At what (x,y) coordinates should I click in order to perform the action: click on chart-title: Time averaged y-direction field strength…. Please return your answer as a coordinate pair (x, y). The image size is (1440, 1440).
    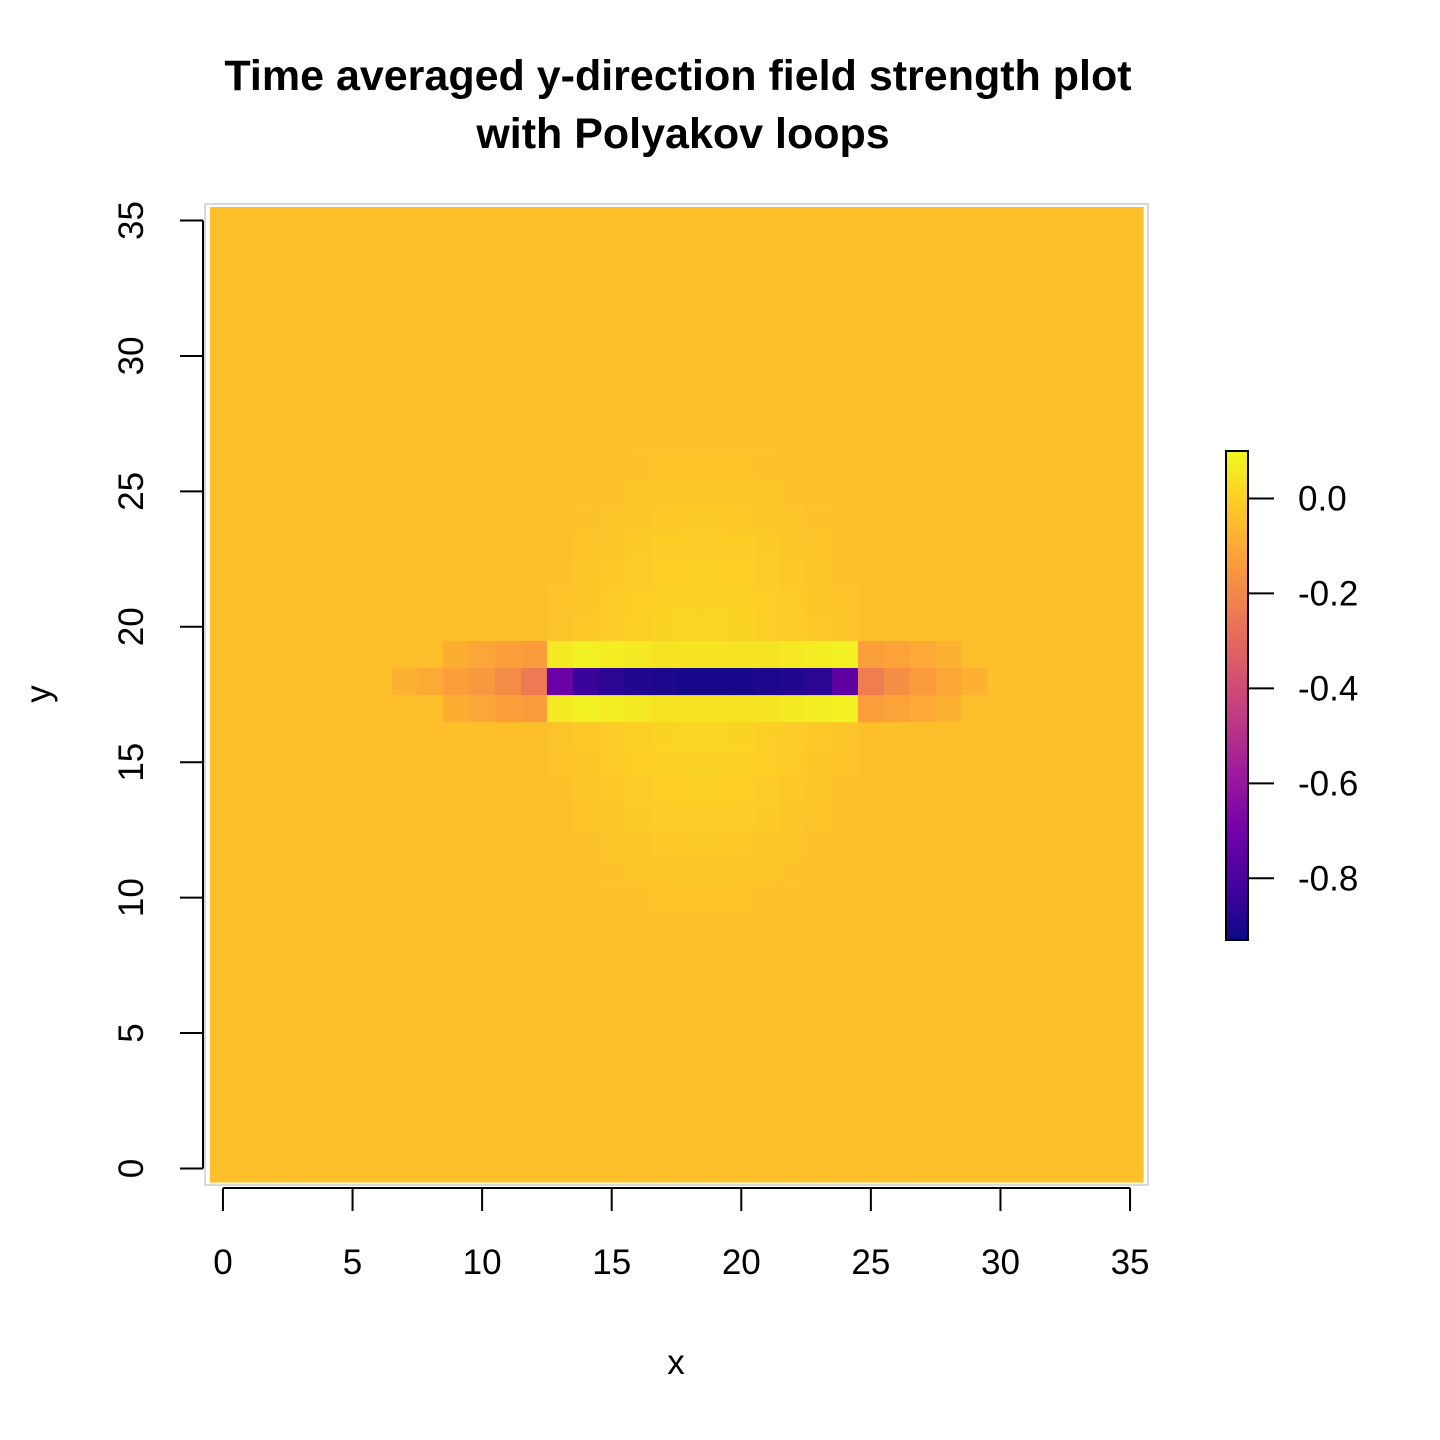
    Looking at the image, I should click on (677, 76).